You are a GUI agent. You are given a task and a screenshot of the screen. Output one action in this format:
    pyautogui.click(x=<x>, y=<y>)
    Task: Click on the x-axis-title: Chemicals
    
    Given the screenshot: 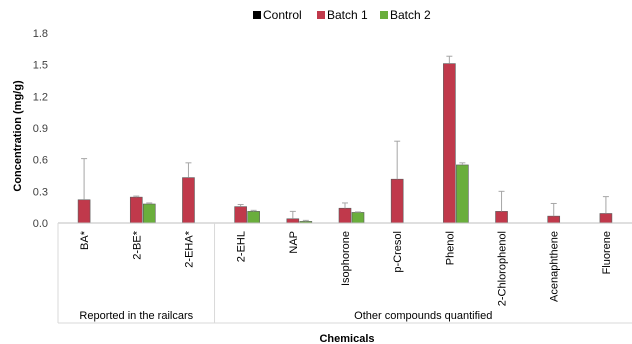 What is the action you would take?
    pyautogui.click(x=346, y=338)
    